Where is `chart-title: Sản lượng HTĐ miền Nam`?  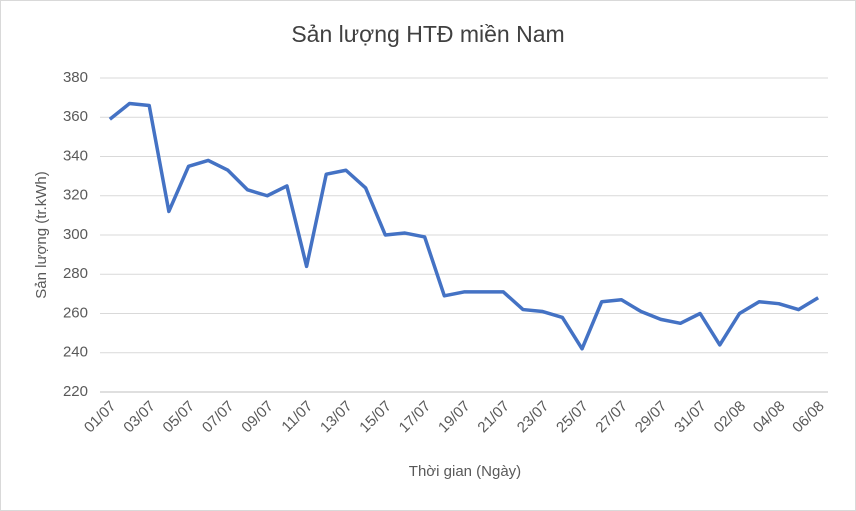
chart-title: Sản lượng HTĐ miền Nam is located at coordinates (427, 34).